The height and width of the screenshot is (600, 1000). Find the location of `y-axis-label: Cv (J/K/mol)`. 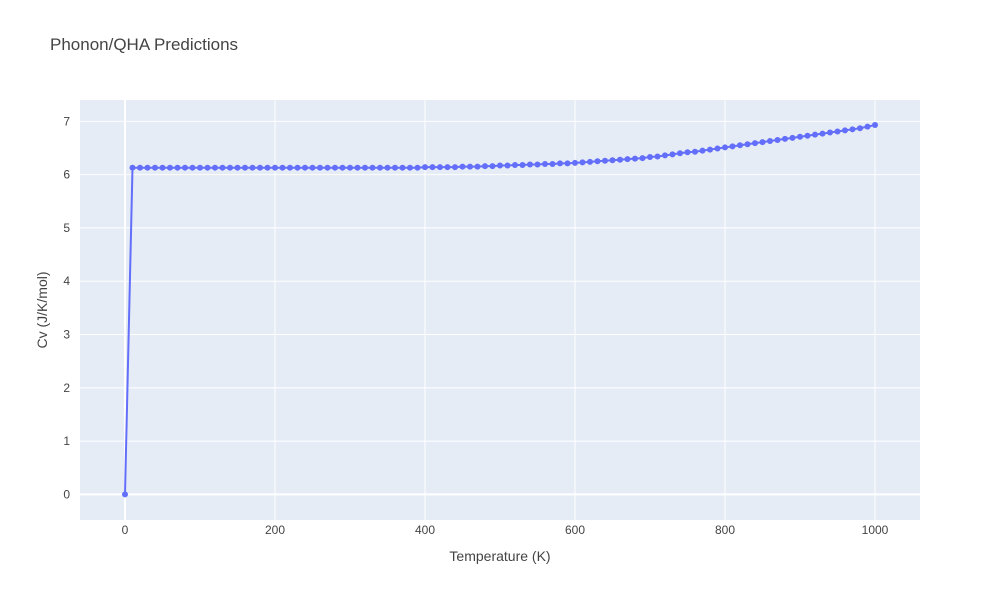

y-axis-label: Cv (J/K/mol) is located at coordinates (42, 310).